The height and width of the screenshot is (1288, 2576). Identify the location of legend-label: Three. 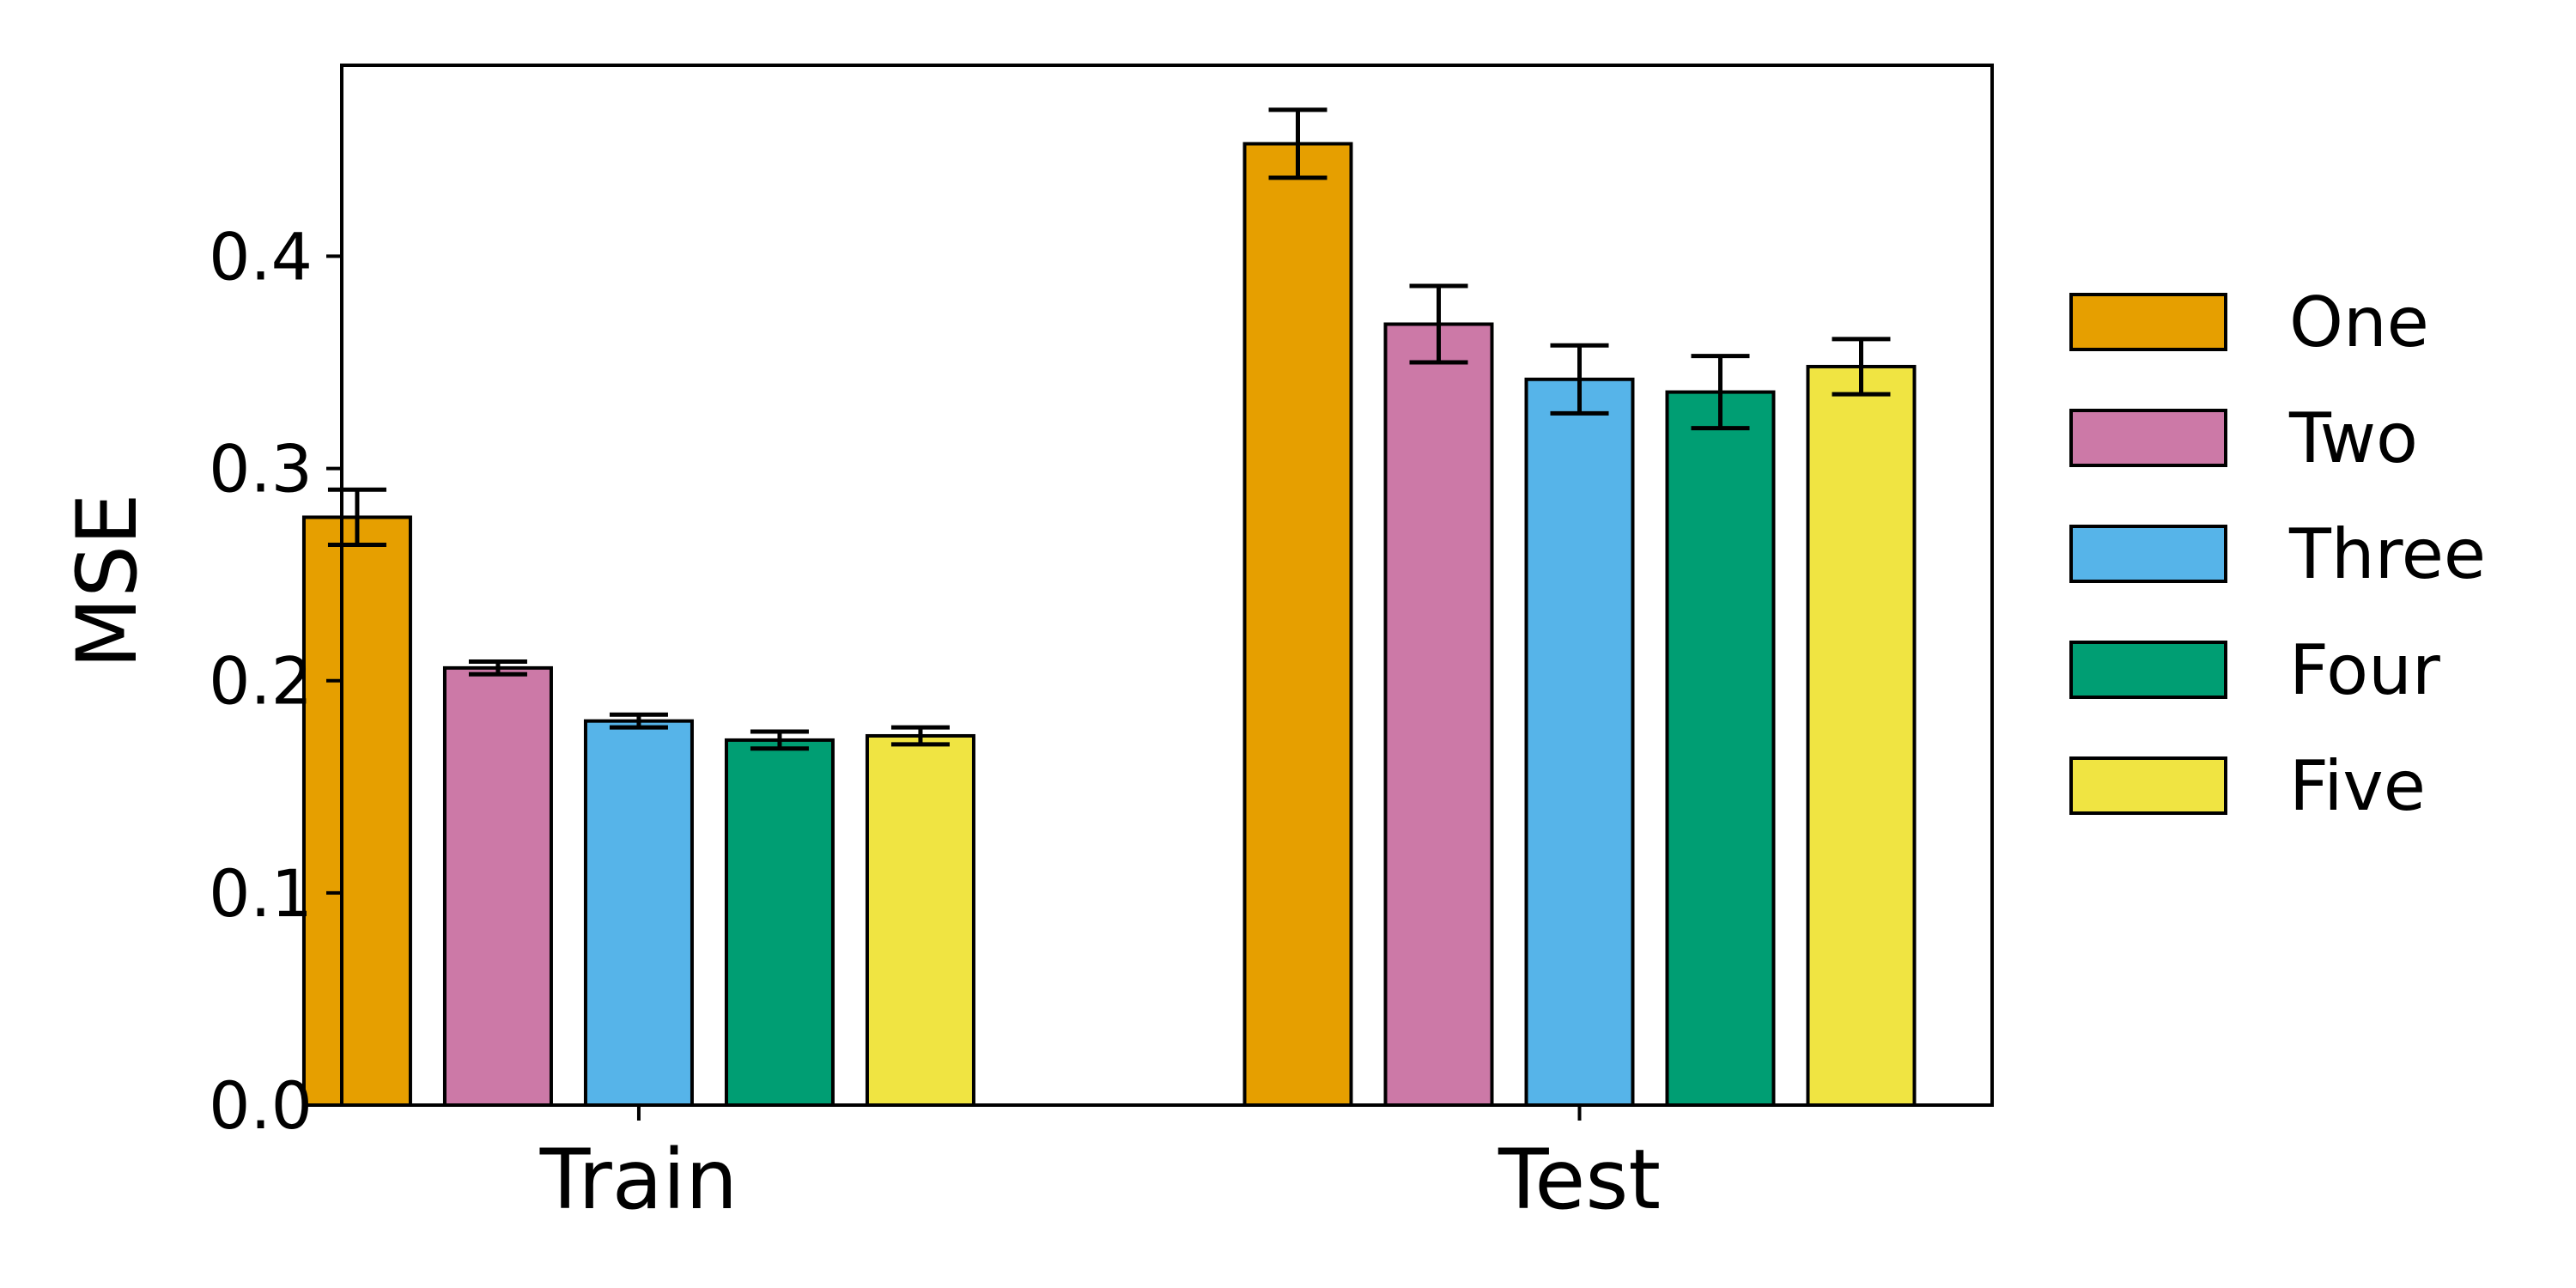
(2387, 554).